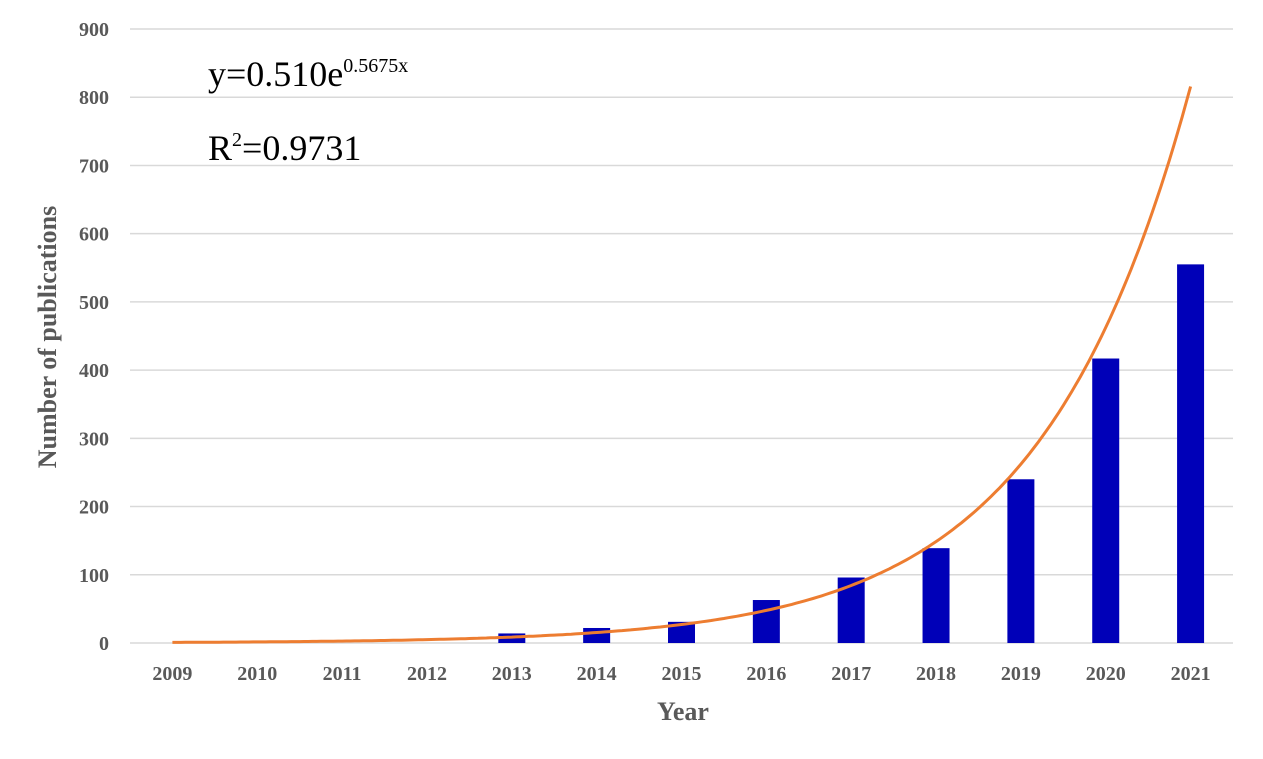 This screenshot has width=1263, height=759. I want to click on y-tick-label: 900, so click(94, 30).